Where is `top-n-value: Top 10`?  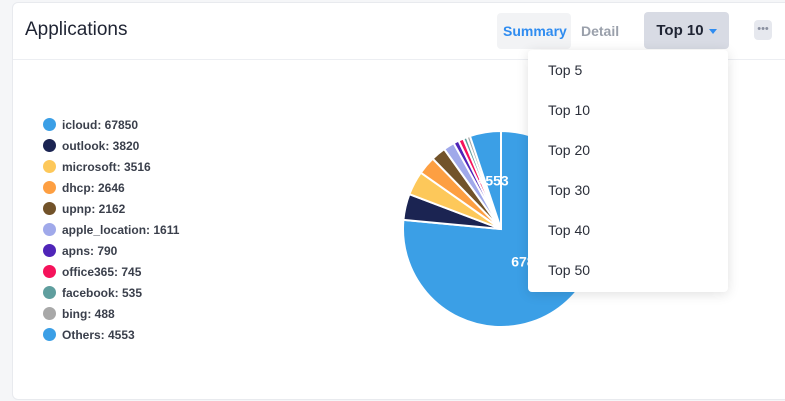
top-n-value: Top 10 is located at coordinates (680, 30).